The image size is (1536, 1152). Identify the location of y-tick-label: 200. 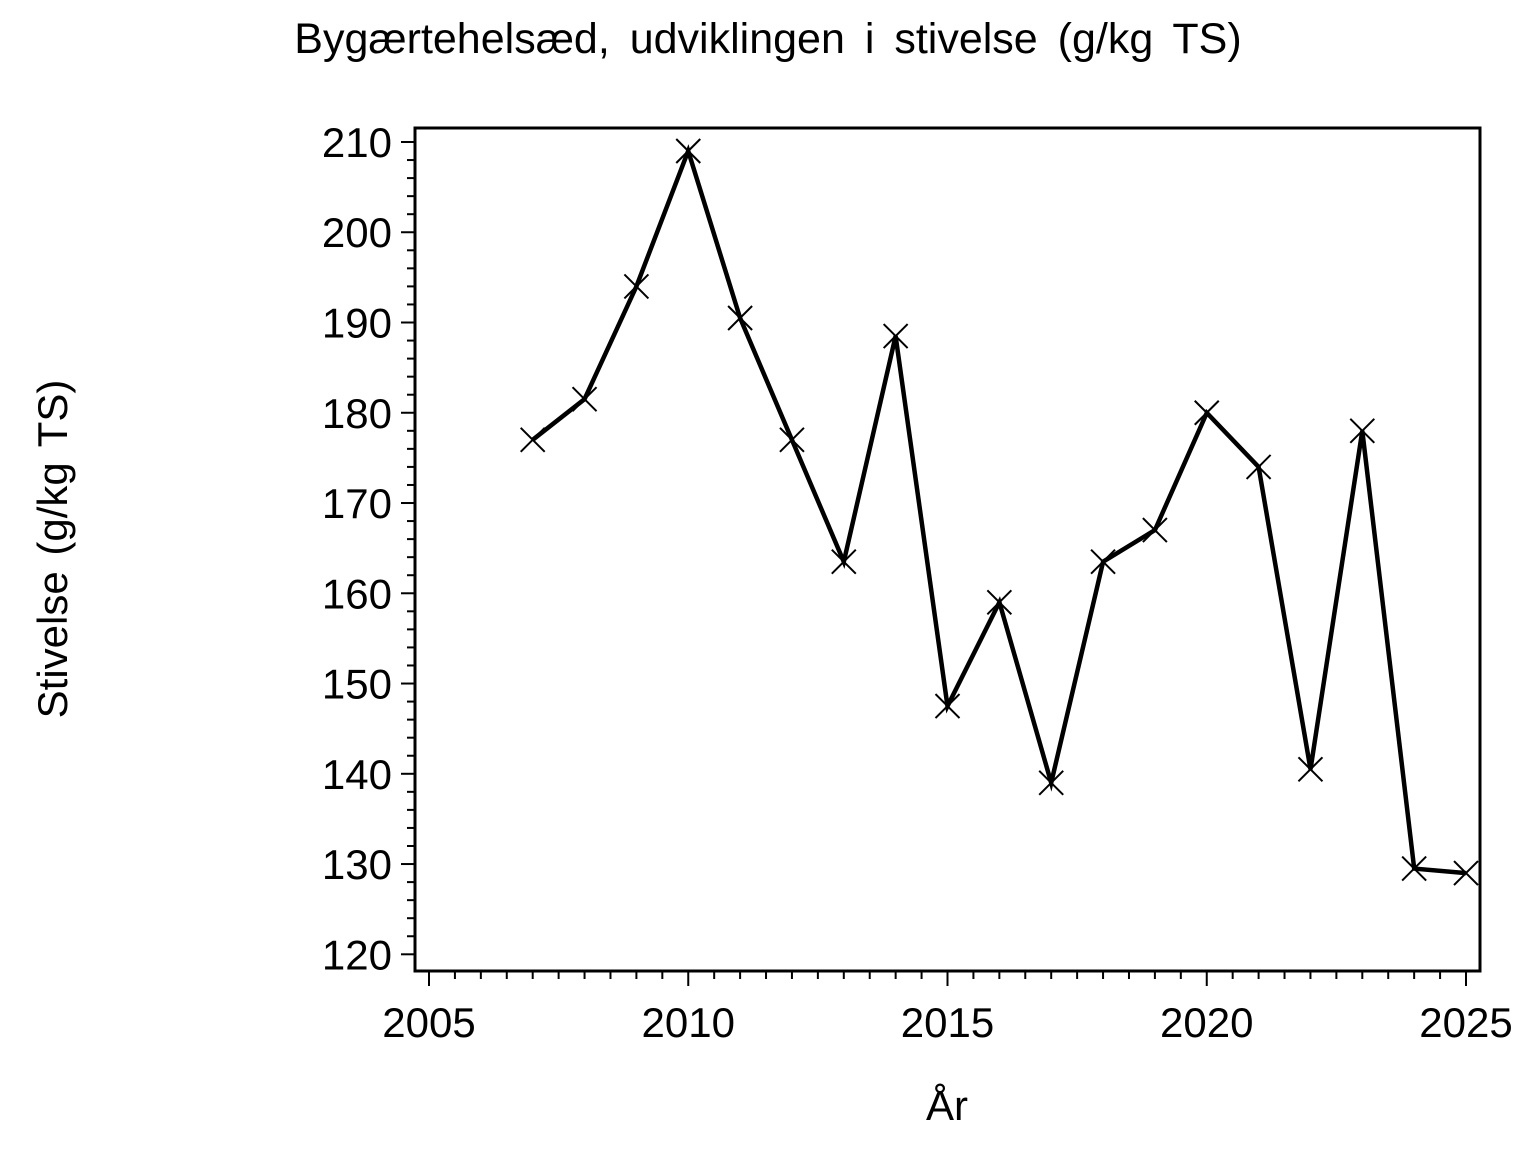
(357, 232).